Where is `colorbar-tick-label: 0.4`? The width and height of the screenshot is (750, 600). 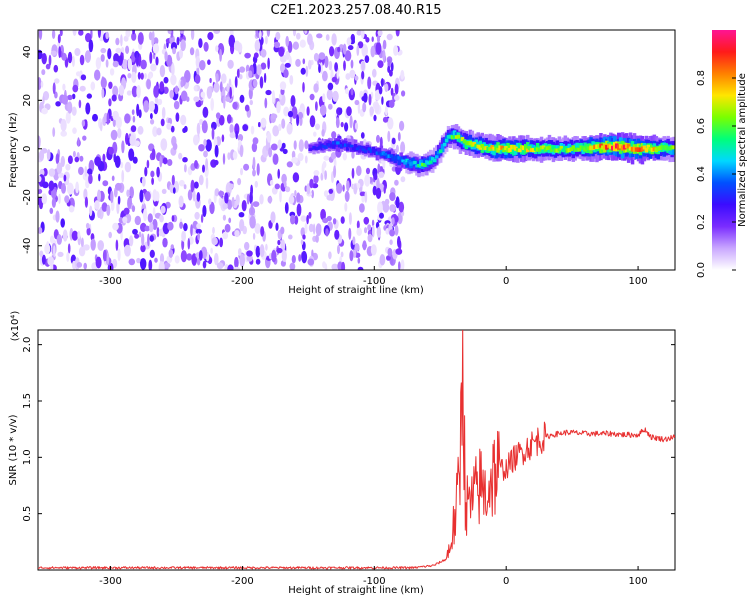 colorbar-tick-label: 0.4 is located at coordinates (701, 174).